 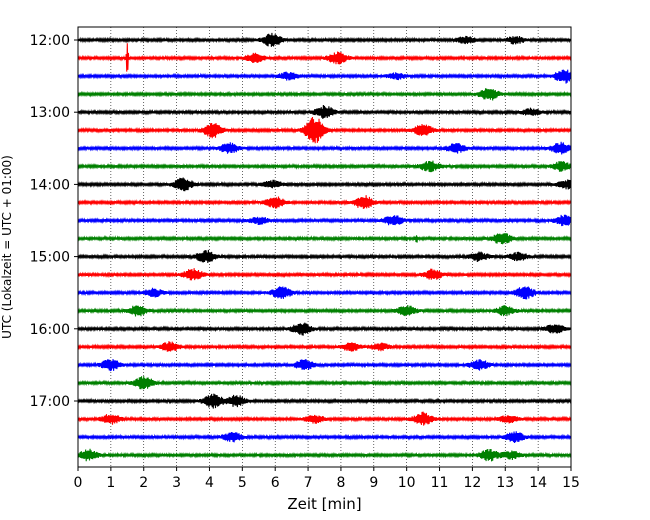 What do you see at coordinates (538, 483) in the screenshot?
I see `x-tick-label-14: 14` at bounding box center [538, 483].